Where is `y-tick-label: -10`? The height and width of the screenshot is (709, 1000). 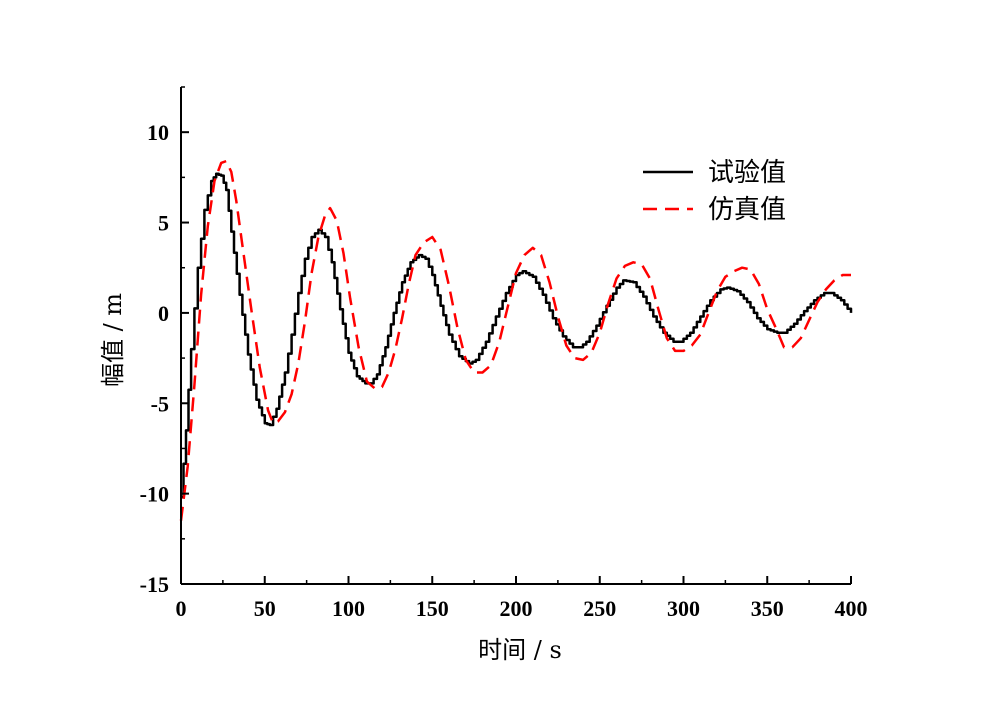 y-tick-label: -10 is located at coordinates (154, 494).